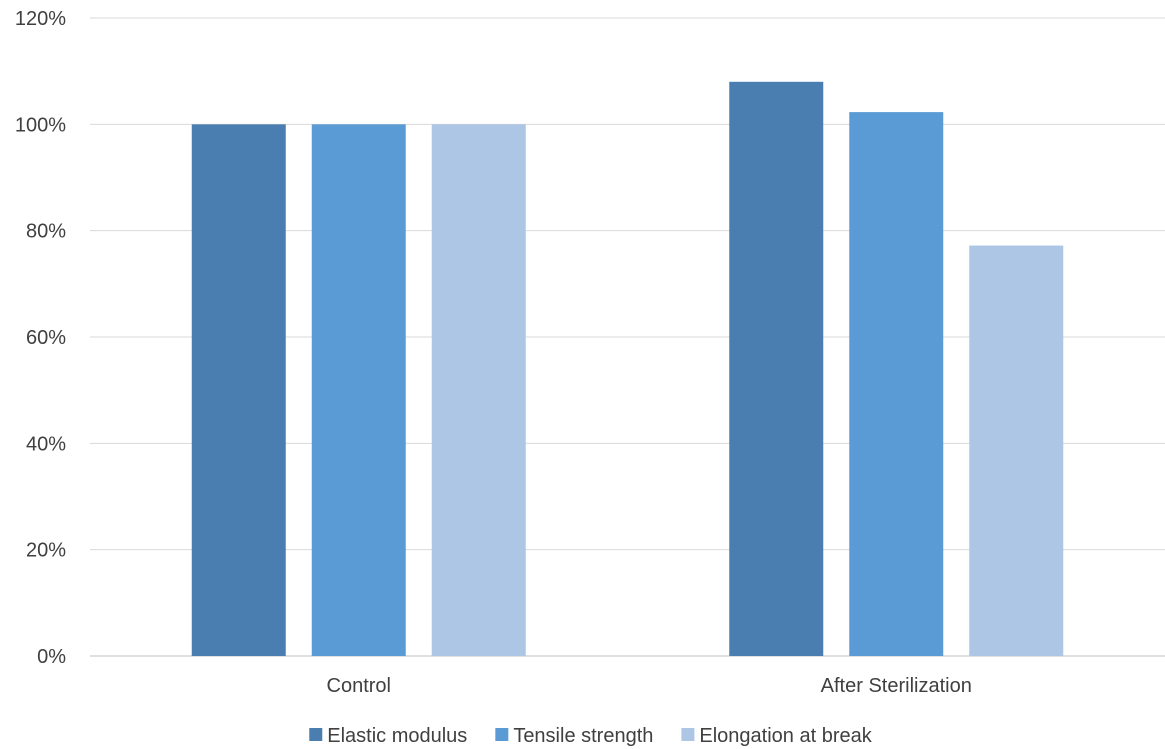 This screenshot has width=1165, height=749. Describe the element at coordinates (896, 384) in the screenshot. I see `bar-tensile-strength-after-sterilization` at that location.